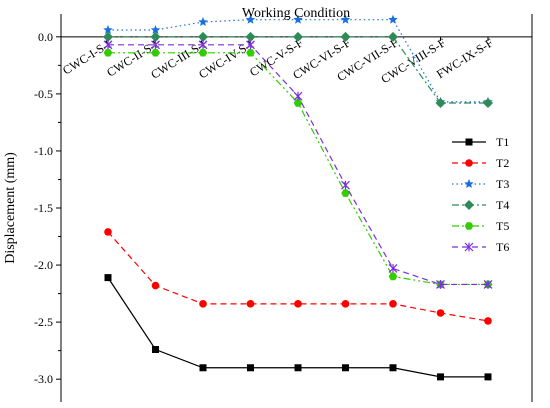 The image size is (550, 408). I want to click on x-axis-title: Working Condition, so click(296, 13).